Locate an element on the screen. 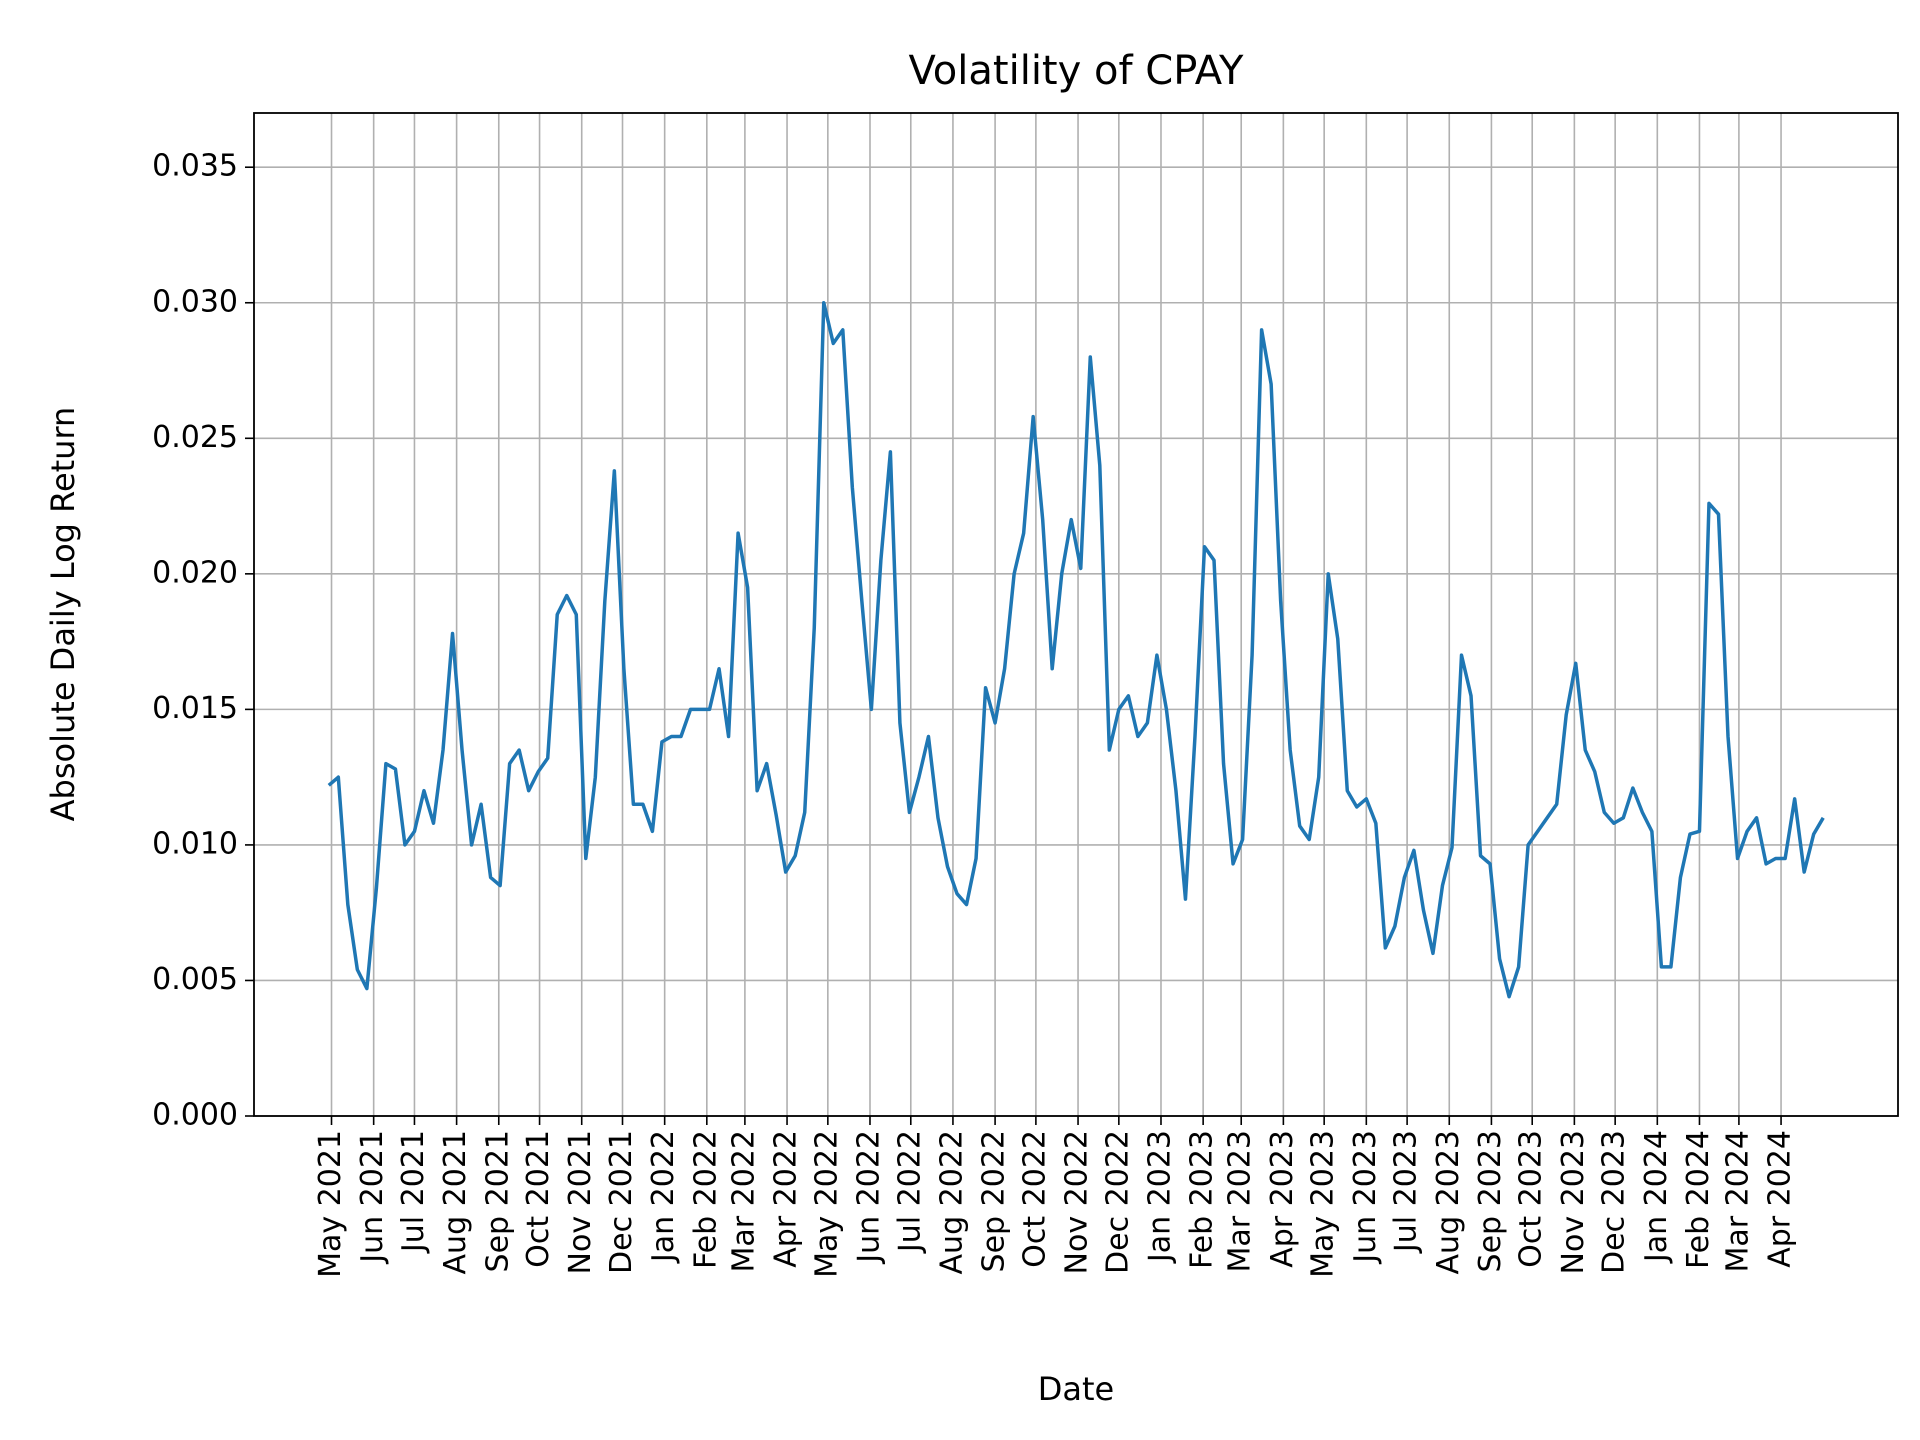 The height and width of the screenshot is (1440, 1920). x-tick-label: Jun 2023 is located at coordinates (1365, 1197).